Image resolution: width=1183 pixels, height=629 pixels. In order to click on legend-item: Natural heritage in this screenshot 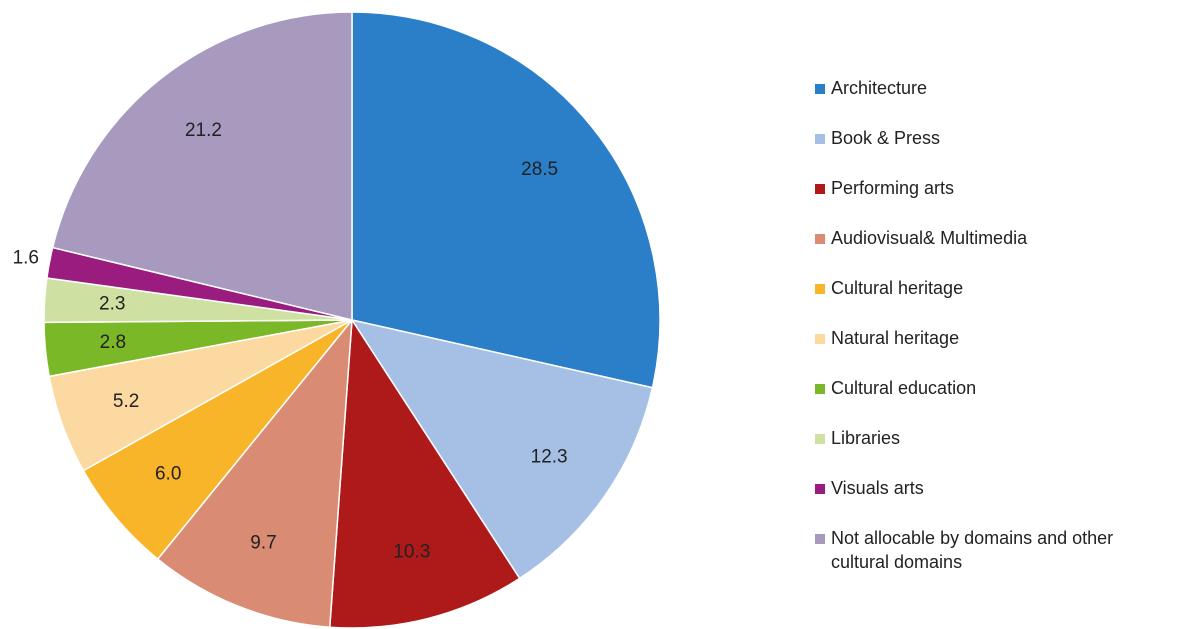, I will do `click(995, 351)`.